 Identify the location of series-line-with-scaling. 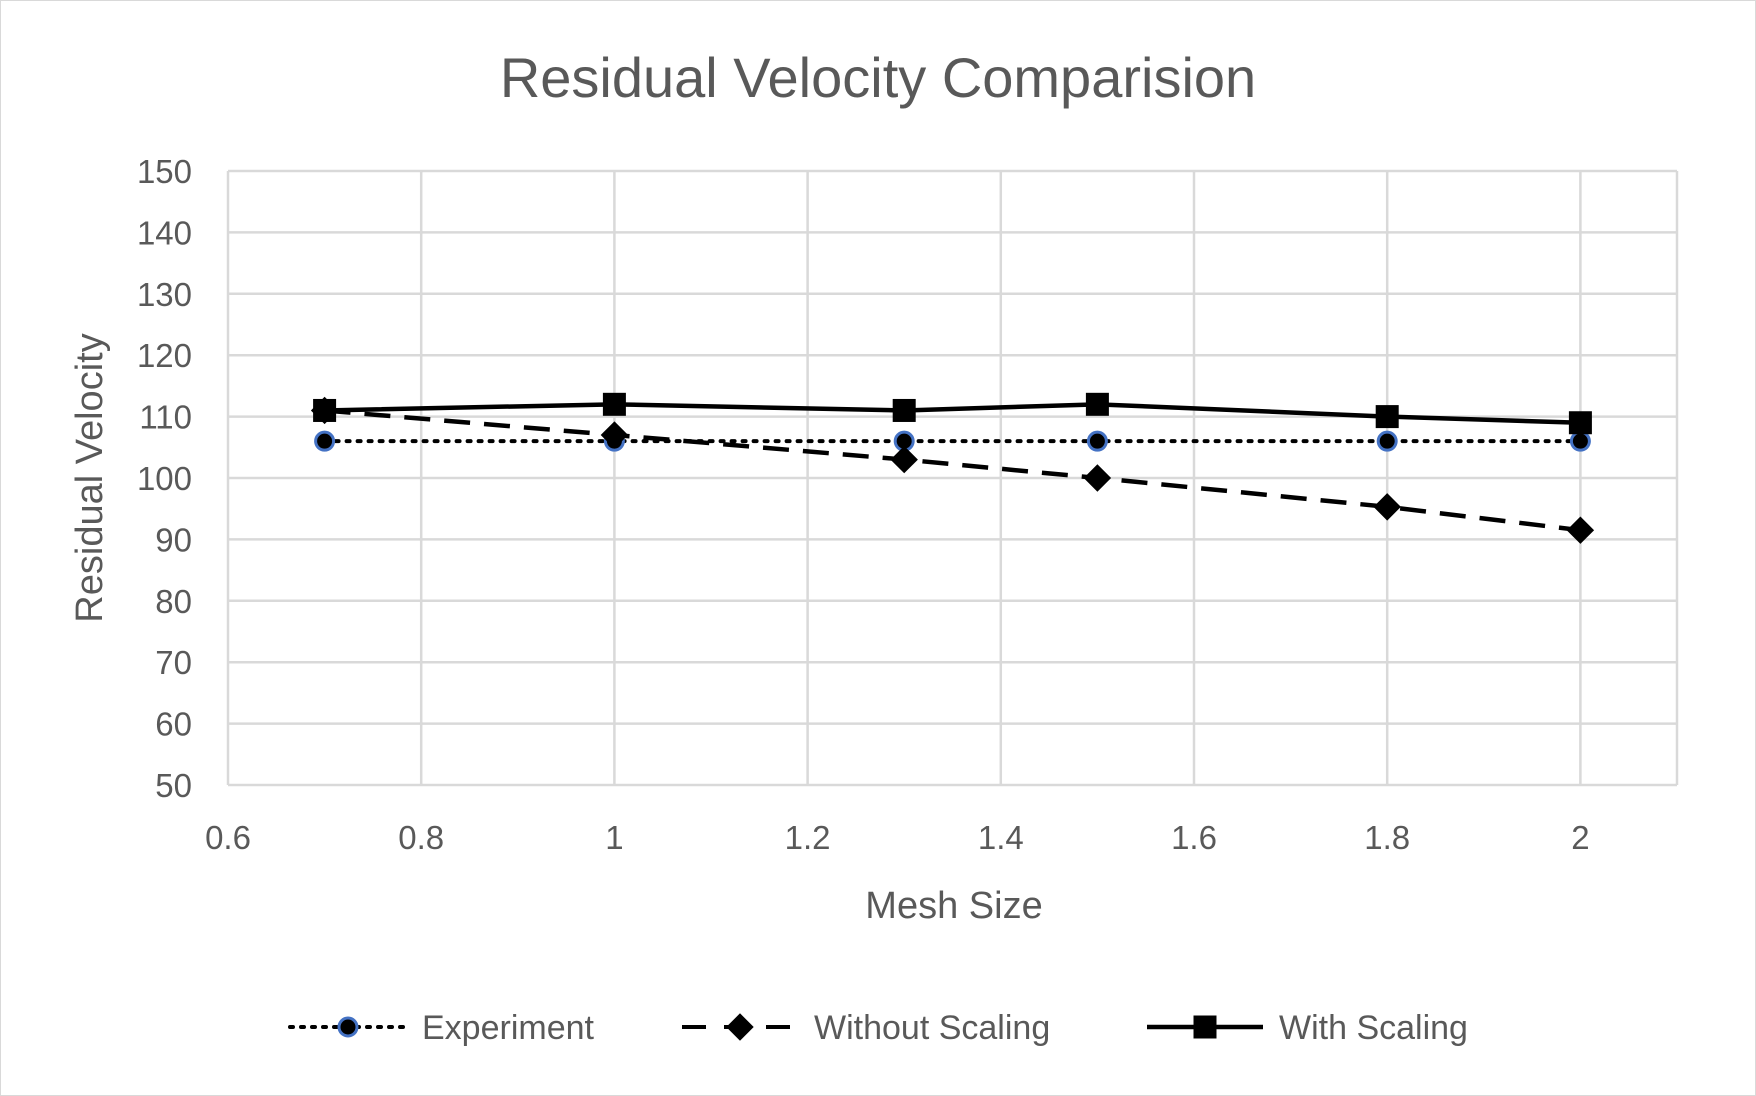
(952, 413).